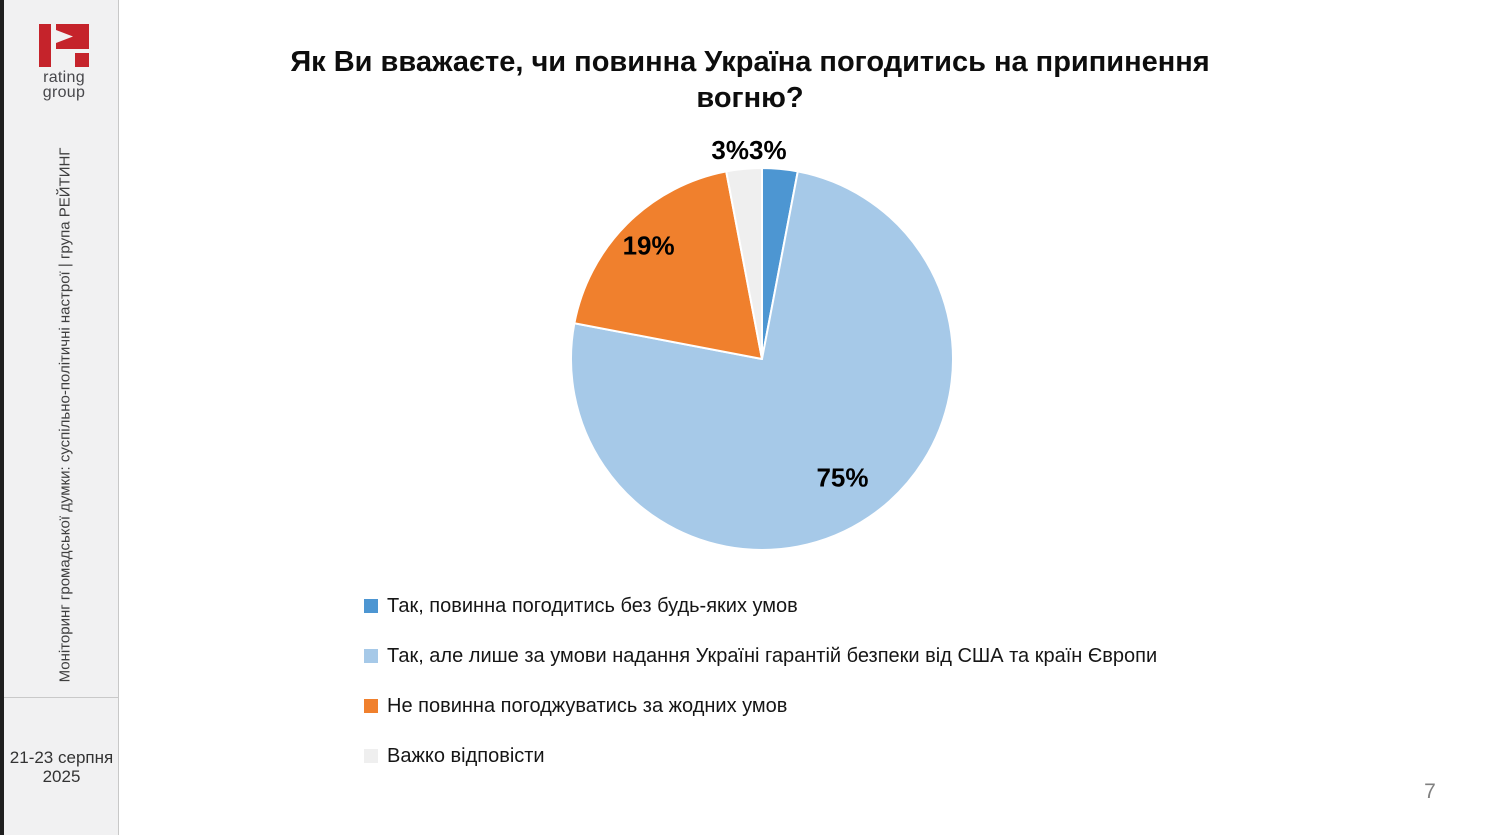  What do you see at coordinates (64, 45) in the screenshot?
I see `rating-group-logo-icon` at bounding box center [64, 45].